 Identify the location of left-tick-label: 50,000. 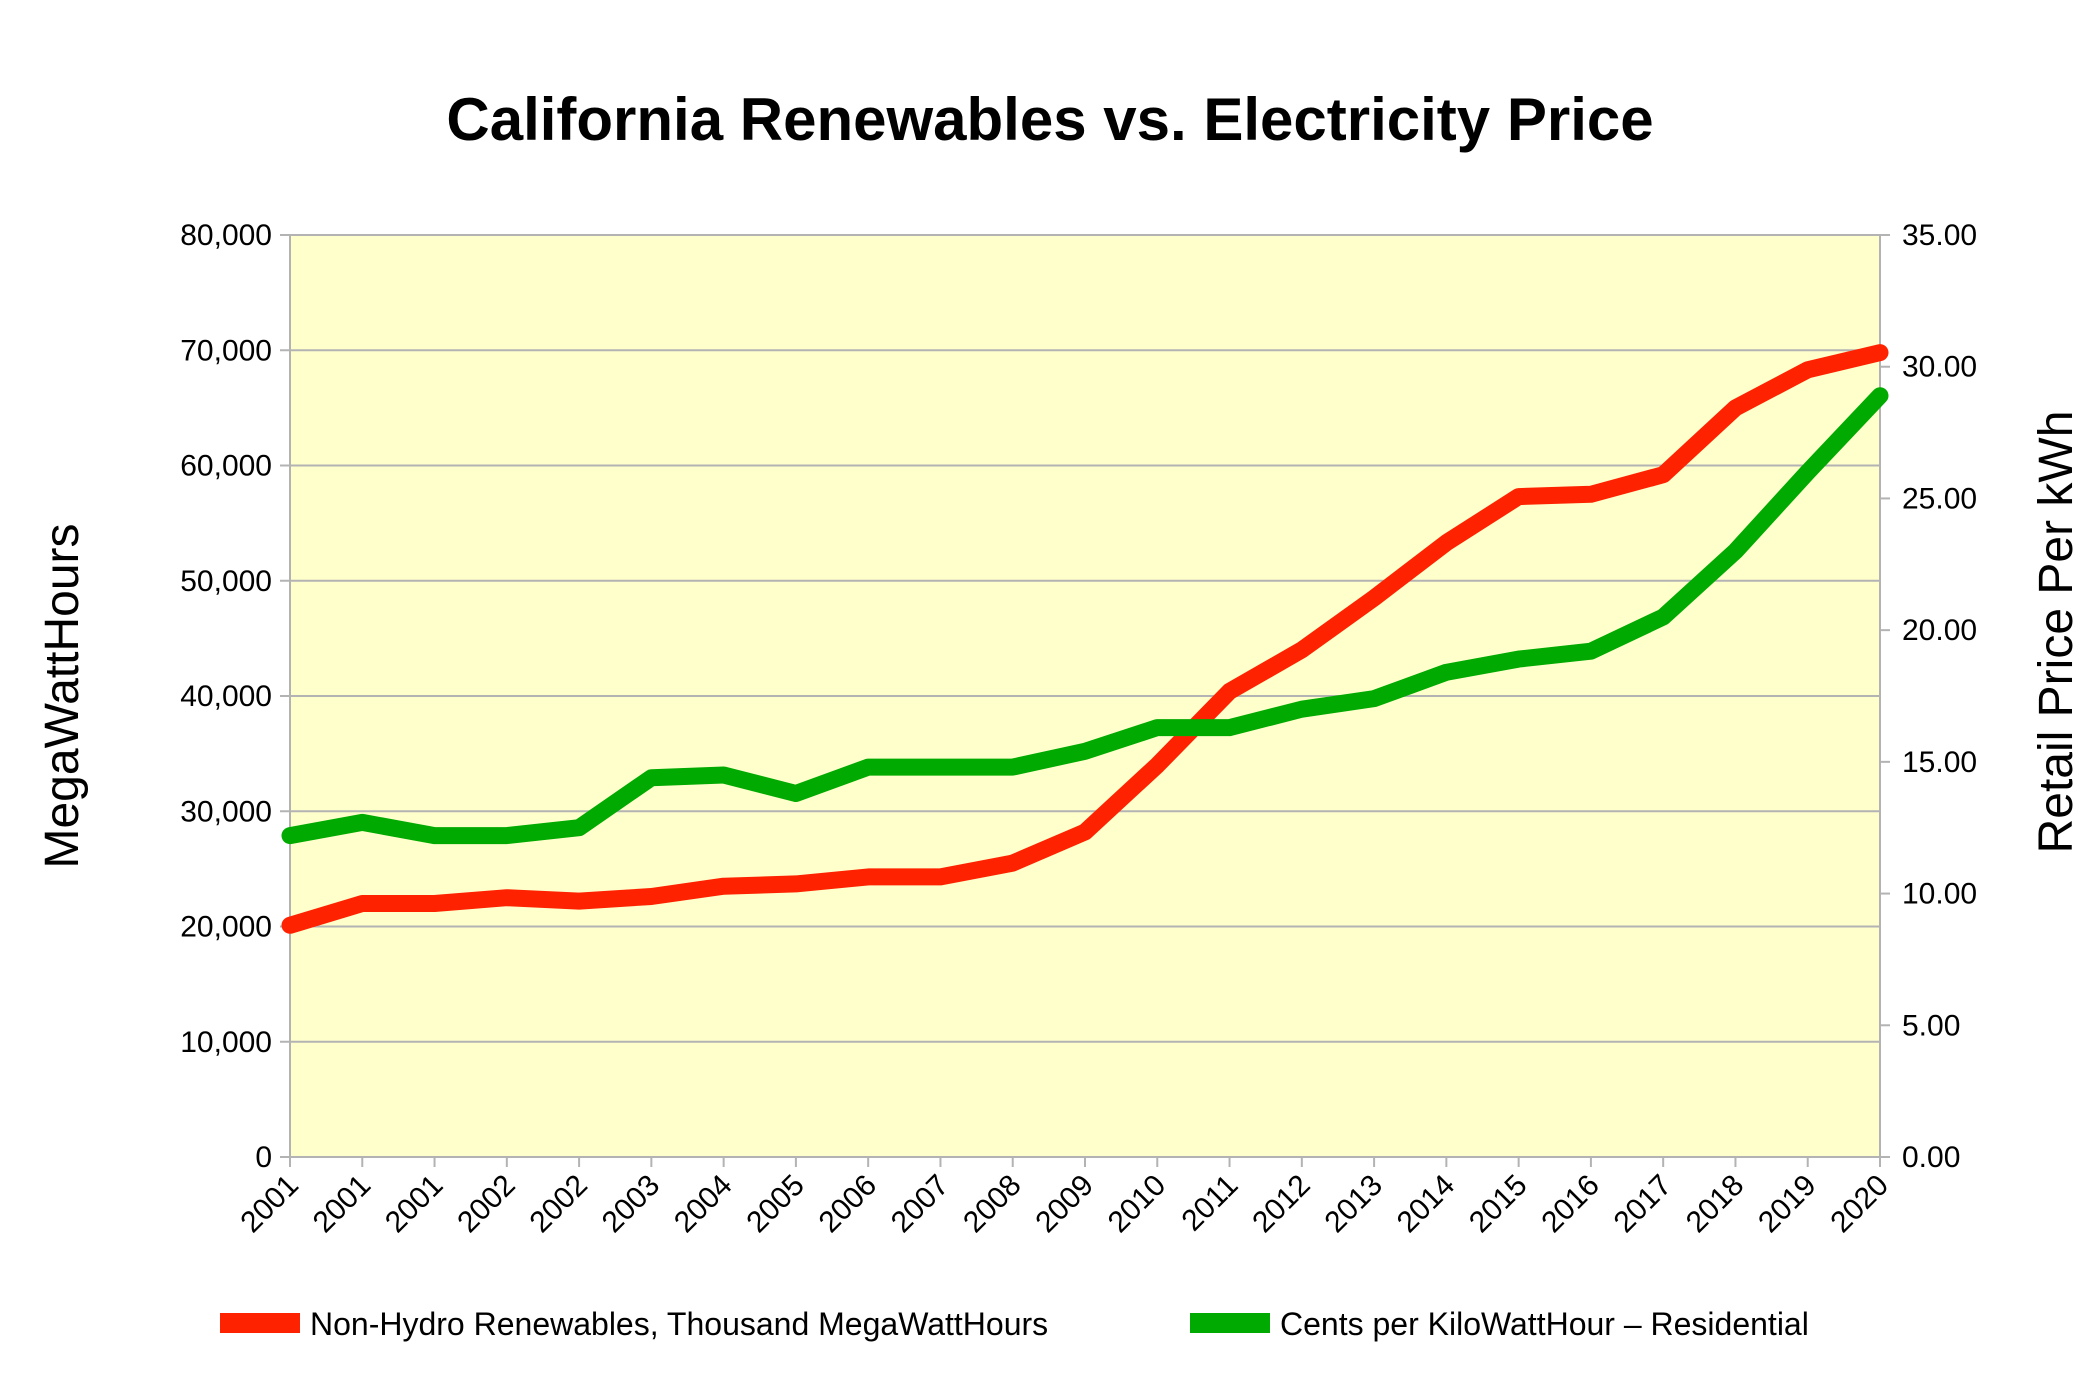
(226, 581).